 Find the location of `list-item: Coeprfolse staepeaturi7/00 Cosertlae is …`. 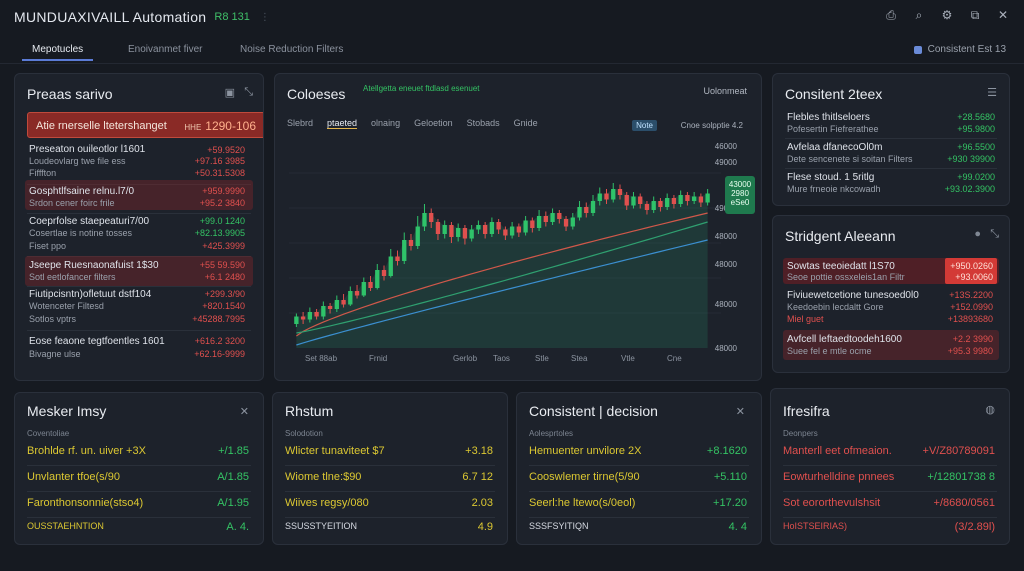

list-item: Coeprfolse staepeaturi7/00 Cosertlae is … is located at coordinates (139, 236).